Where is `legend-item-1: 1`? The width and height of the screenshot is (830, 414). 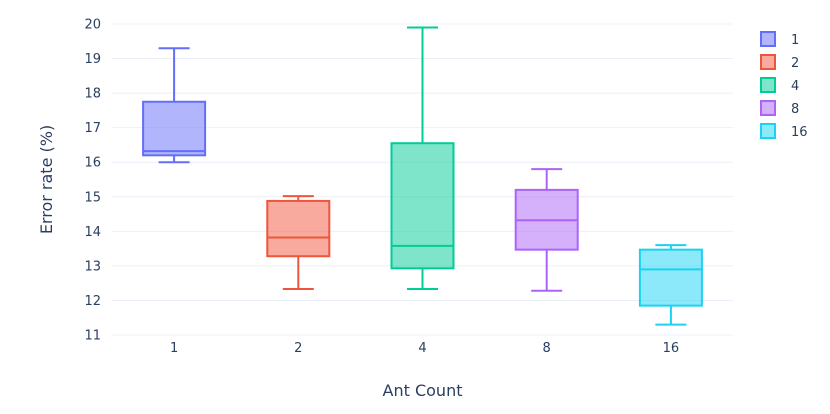 legend-item-1: 1 is located at coordinates (779, 39).